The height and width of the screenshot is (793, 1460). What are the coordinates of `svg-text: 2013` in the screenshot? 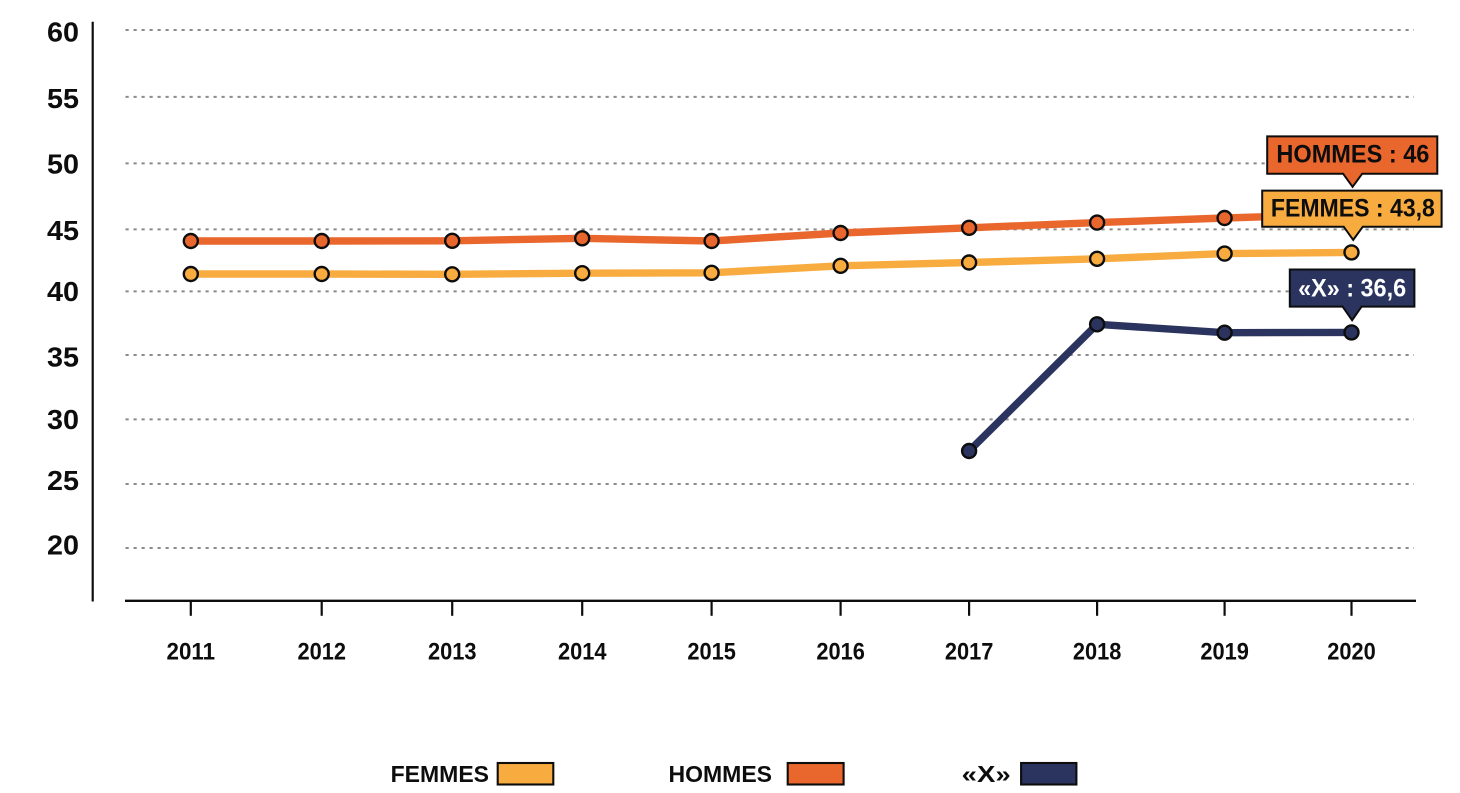 It's located at (452, 652).